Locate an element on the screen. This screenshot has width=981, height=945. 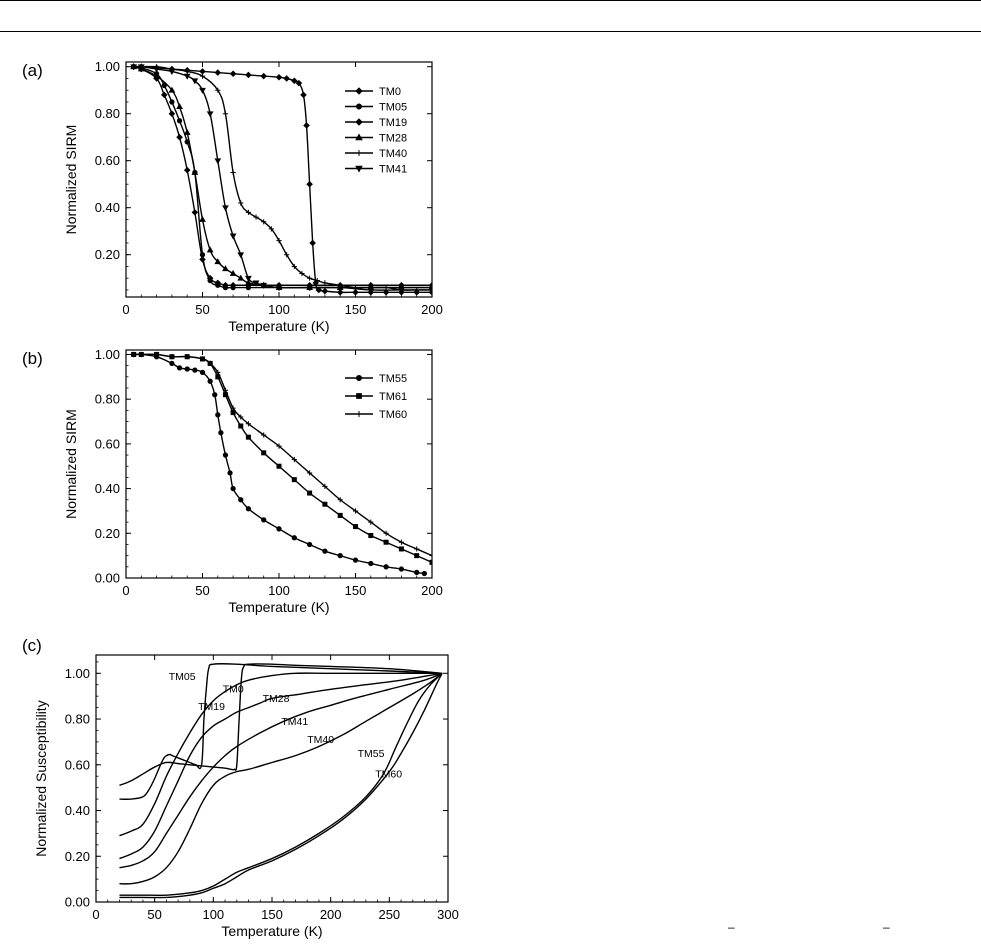
panel-label: (b) is located at coordinates (32, 358).